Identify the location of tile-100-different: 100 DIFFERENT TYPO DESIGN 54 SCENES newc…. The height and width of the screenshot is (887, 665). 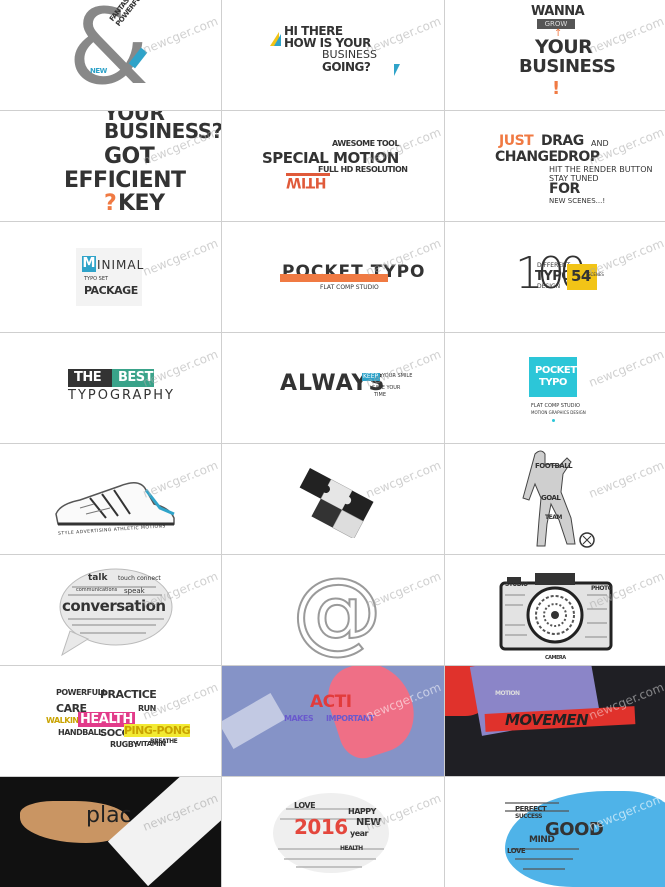
(555, 277).